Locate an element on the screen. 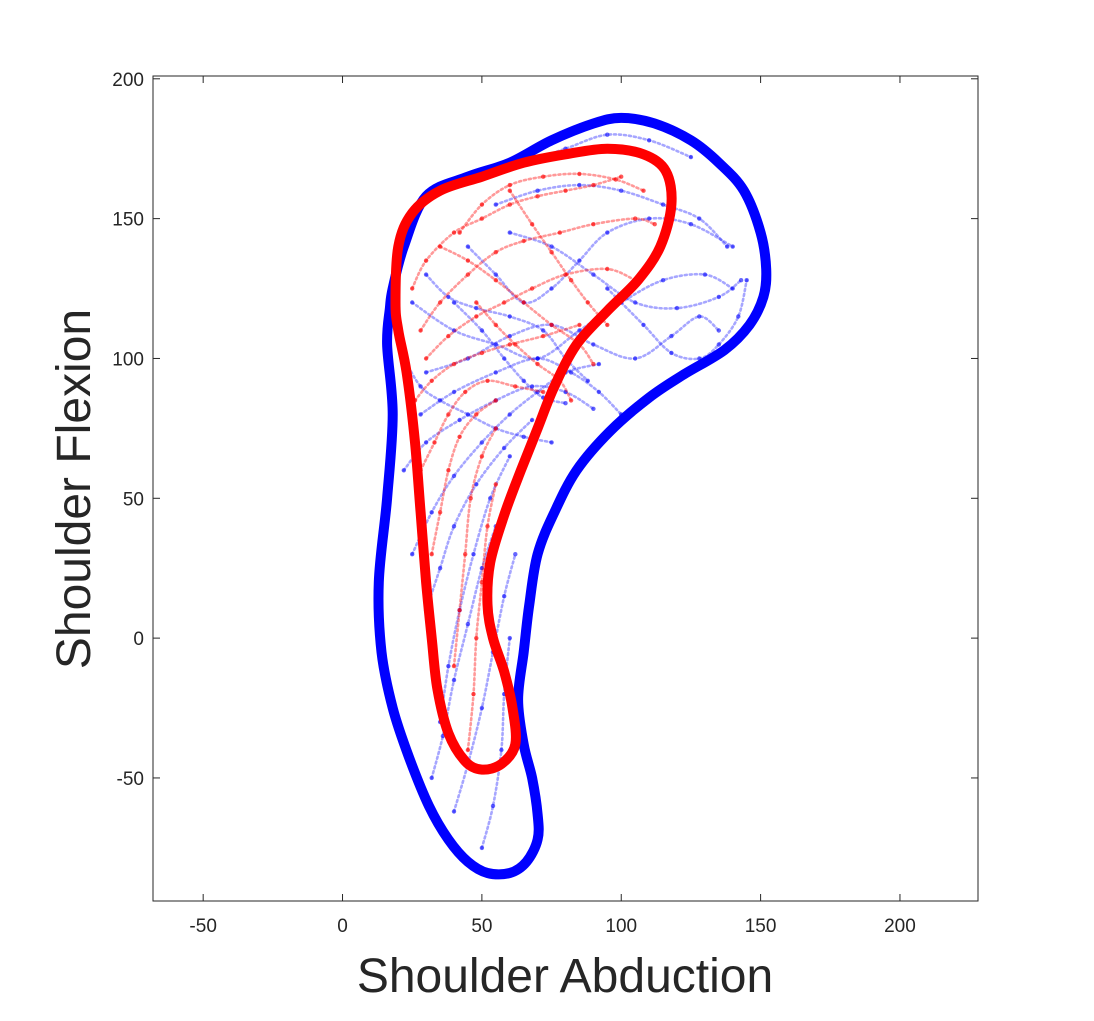  x-tick-label: 150 is located at coordinates (761, 926).